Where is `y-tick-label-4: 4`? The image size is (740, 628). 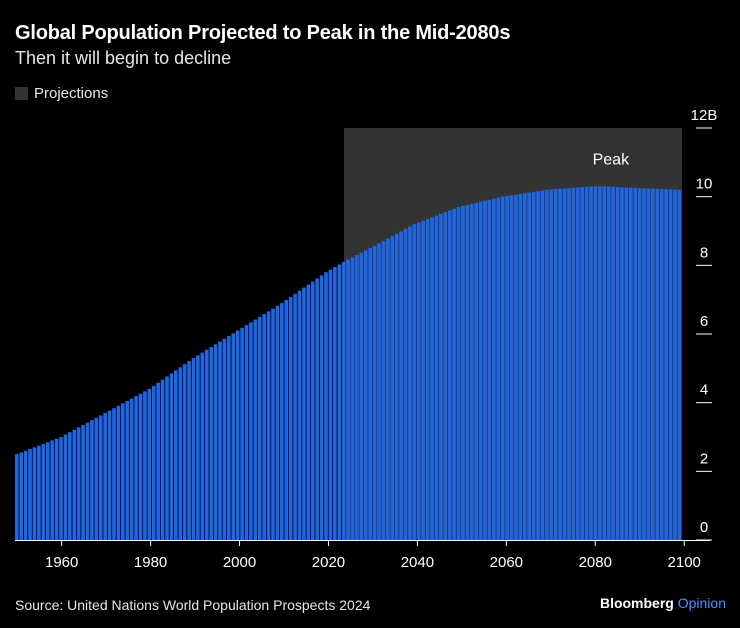 y-tick-label-4: 4 is located at coordinates (704, 390).